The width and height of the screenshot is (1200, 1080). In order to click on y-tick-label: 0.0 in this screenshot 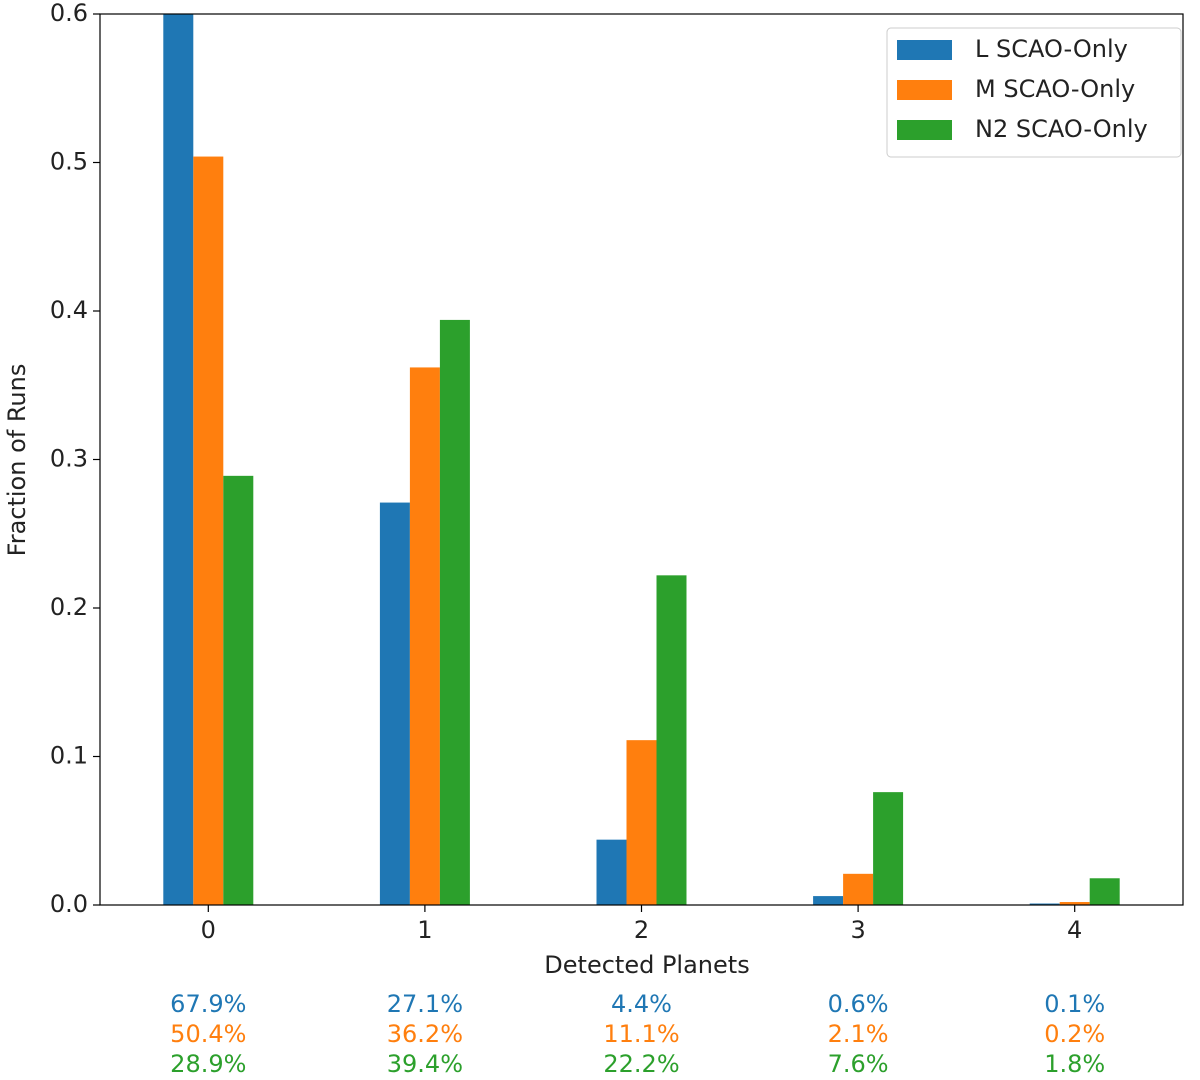, I will do `click(69, 904)`.